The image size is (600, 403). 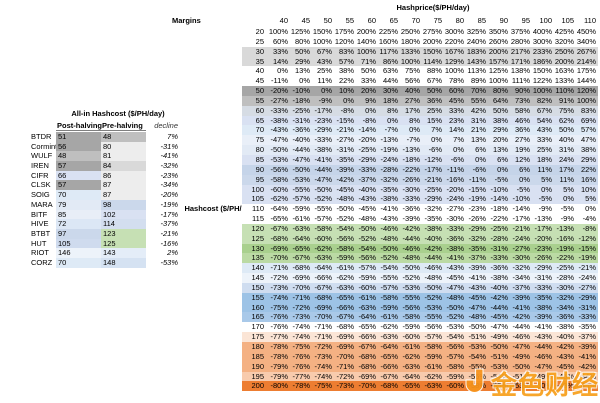 What do you see at coordinates (389, 327) in the screenshot?
I see `margin-cell: -62%` at bounding box center [389, 327].